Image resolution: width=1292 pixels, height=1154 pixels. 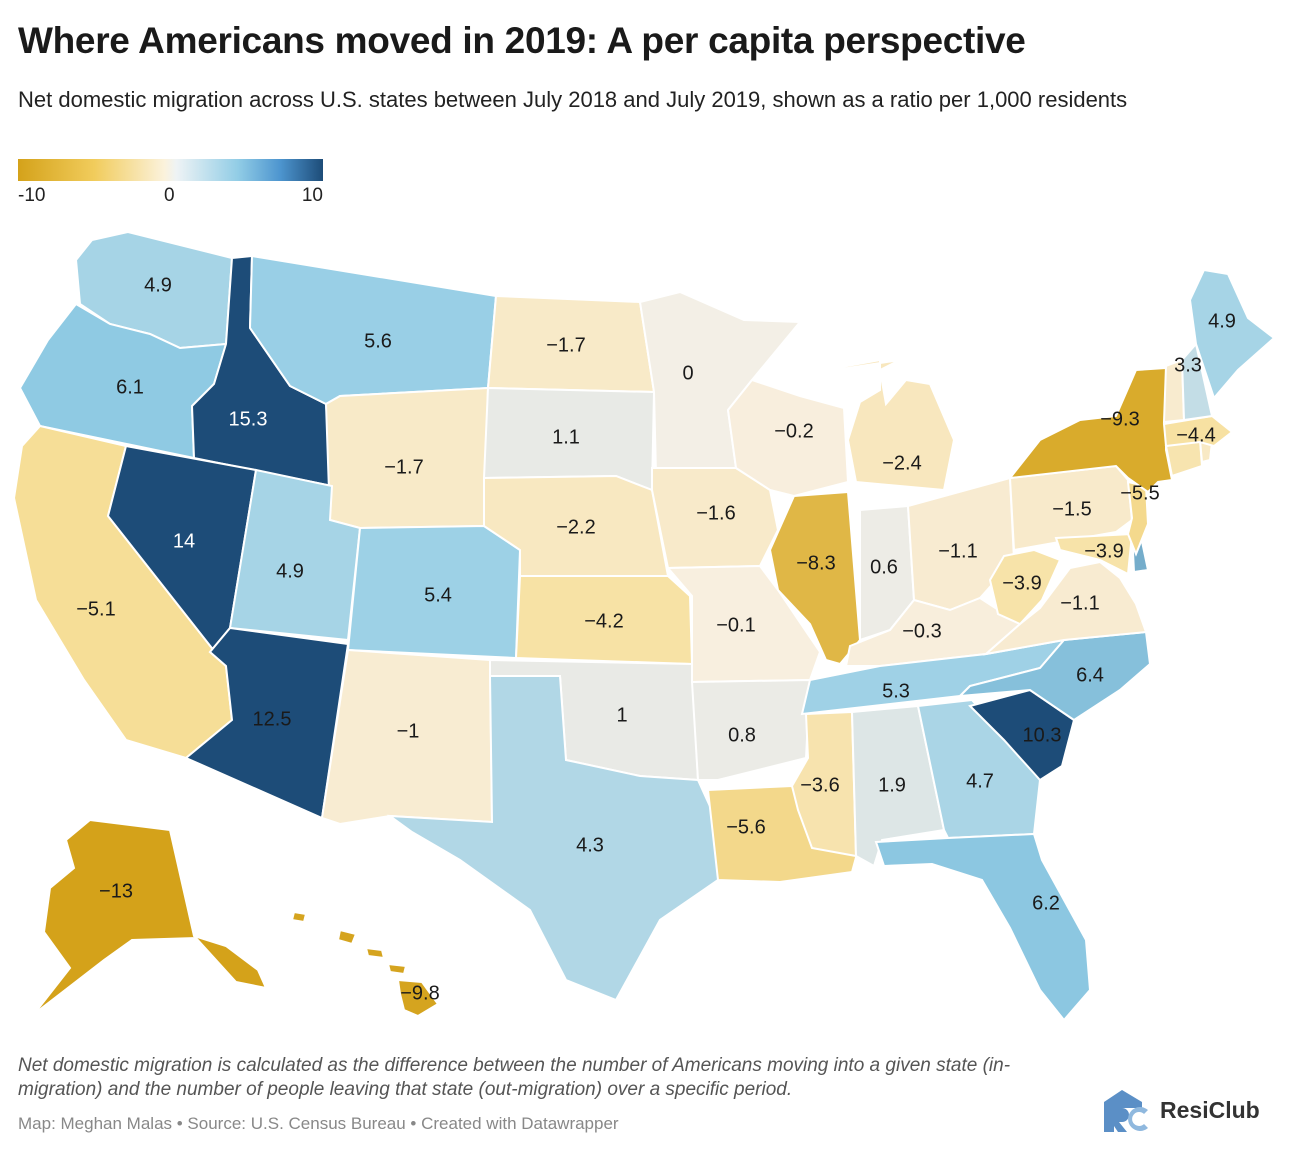 I want to click on state-nc, so click(x=1054, y=676).